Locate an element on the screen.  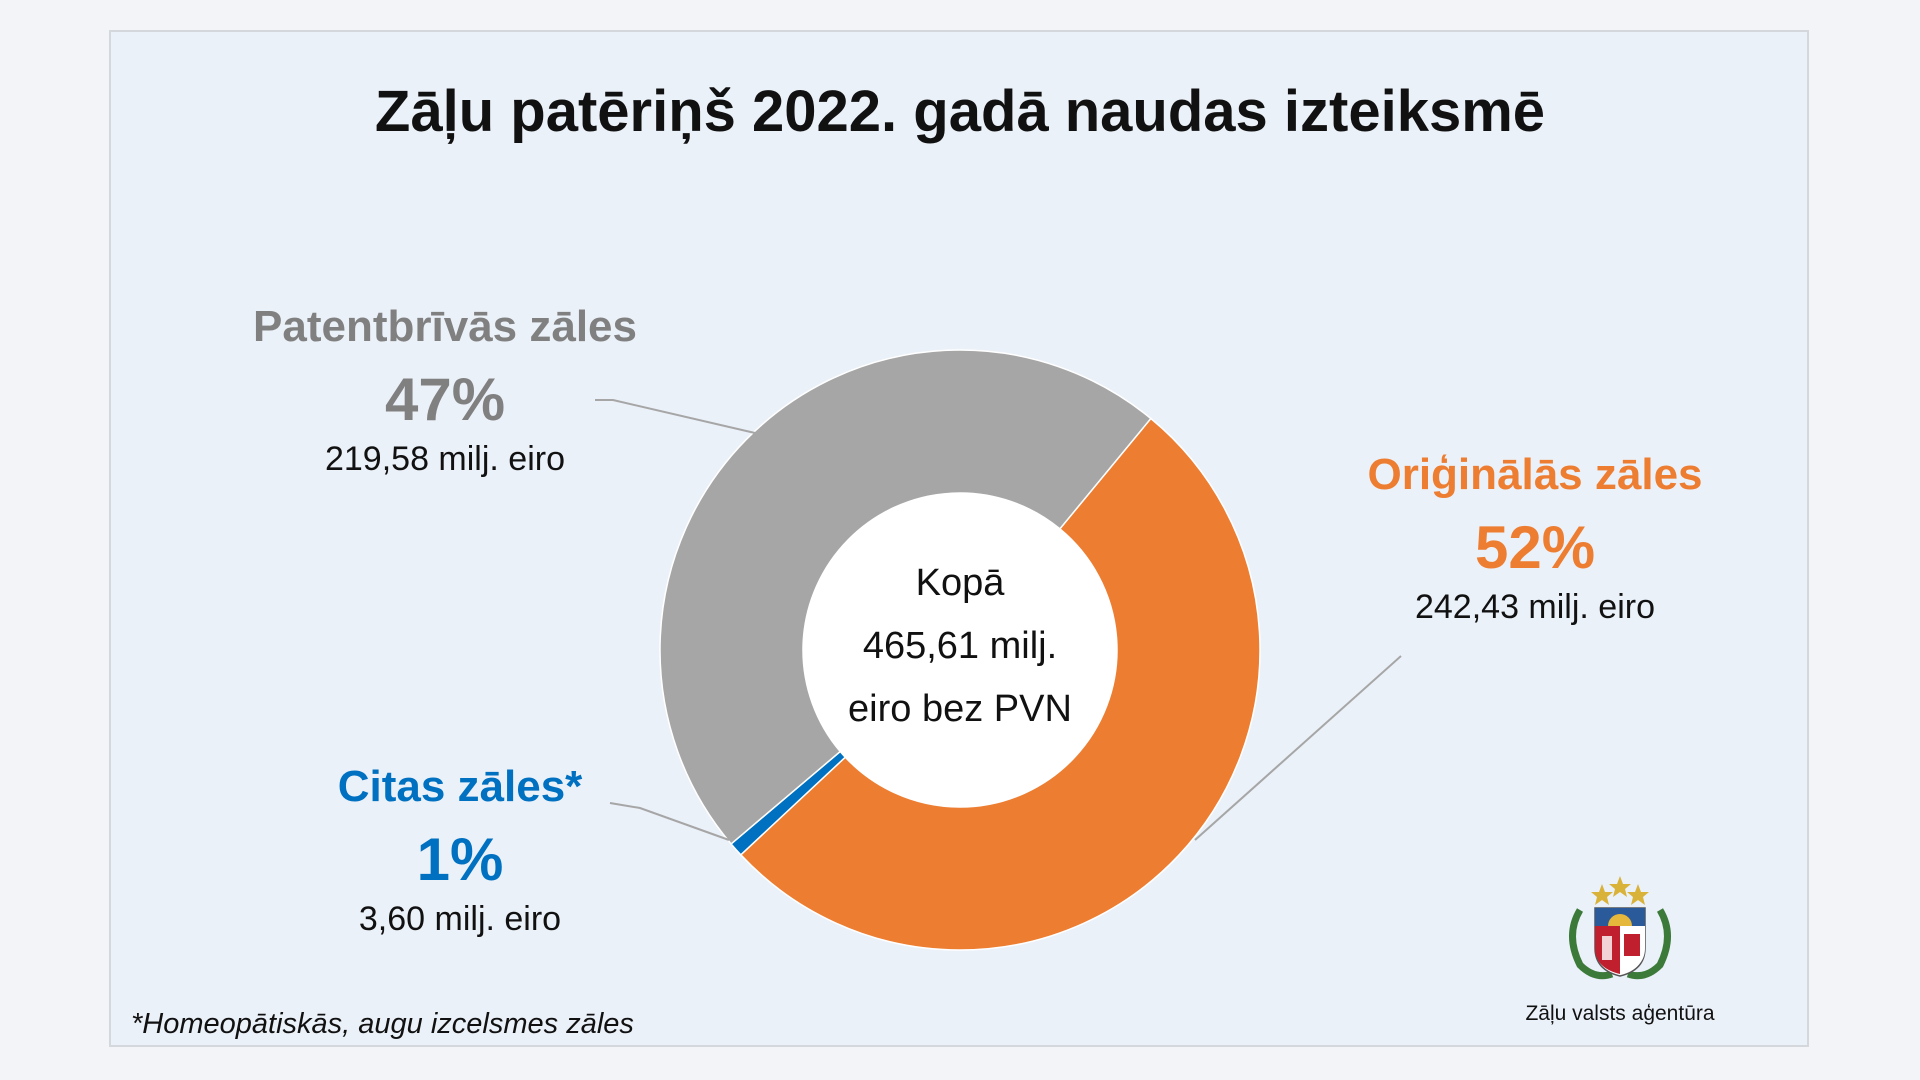
leader-line-originalas is located at coordinates (1298, 748).